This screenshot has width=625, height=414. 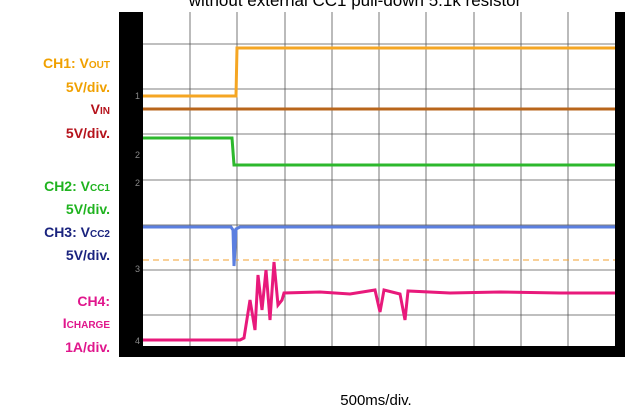 I want to click on channel-markers: 1 2 2 3 4, so click(x=137, y=218).